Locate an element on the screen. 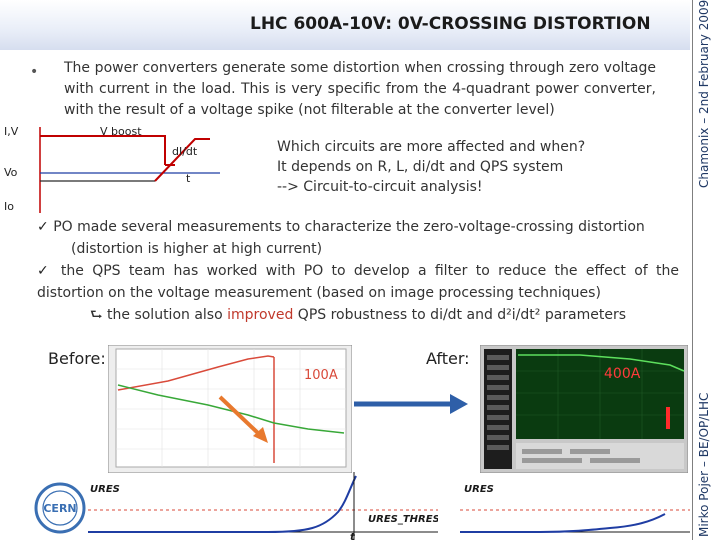 The image size is (720, 540). wave2-trace is located at coordinates (563, 523).